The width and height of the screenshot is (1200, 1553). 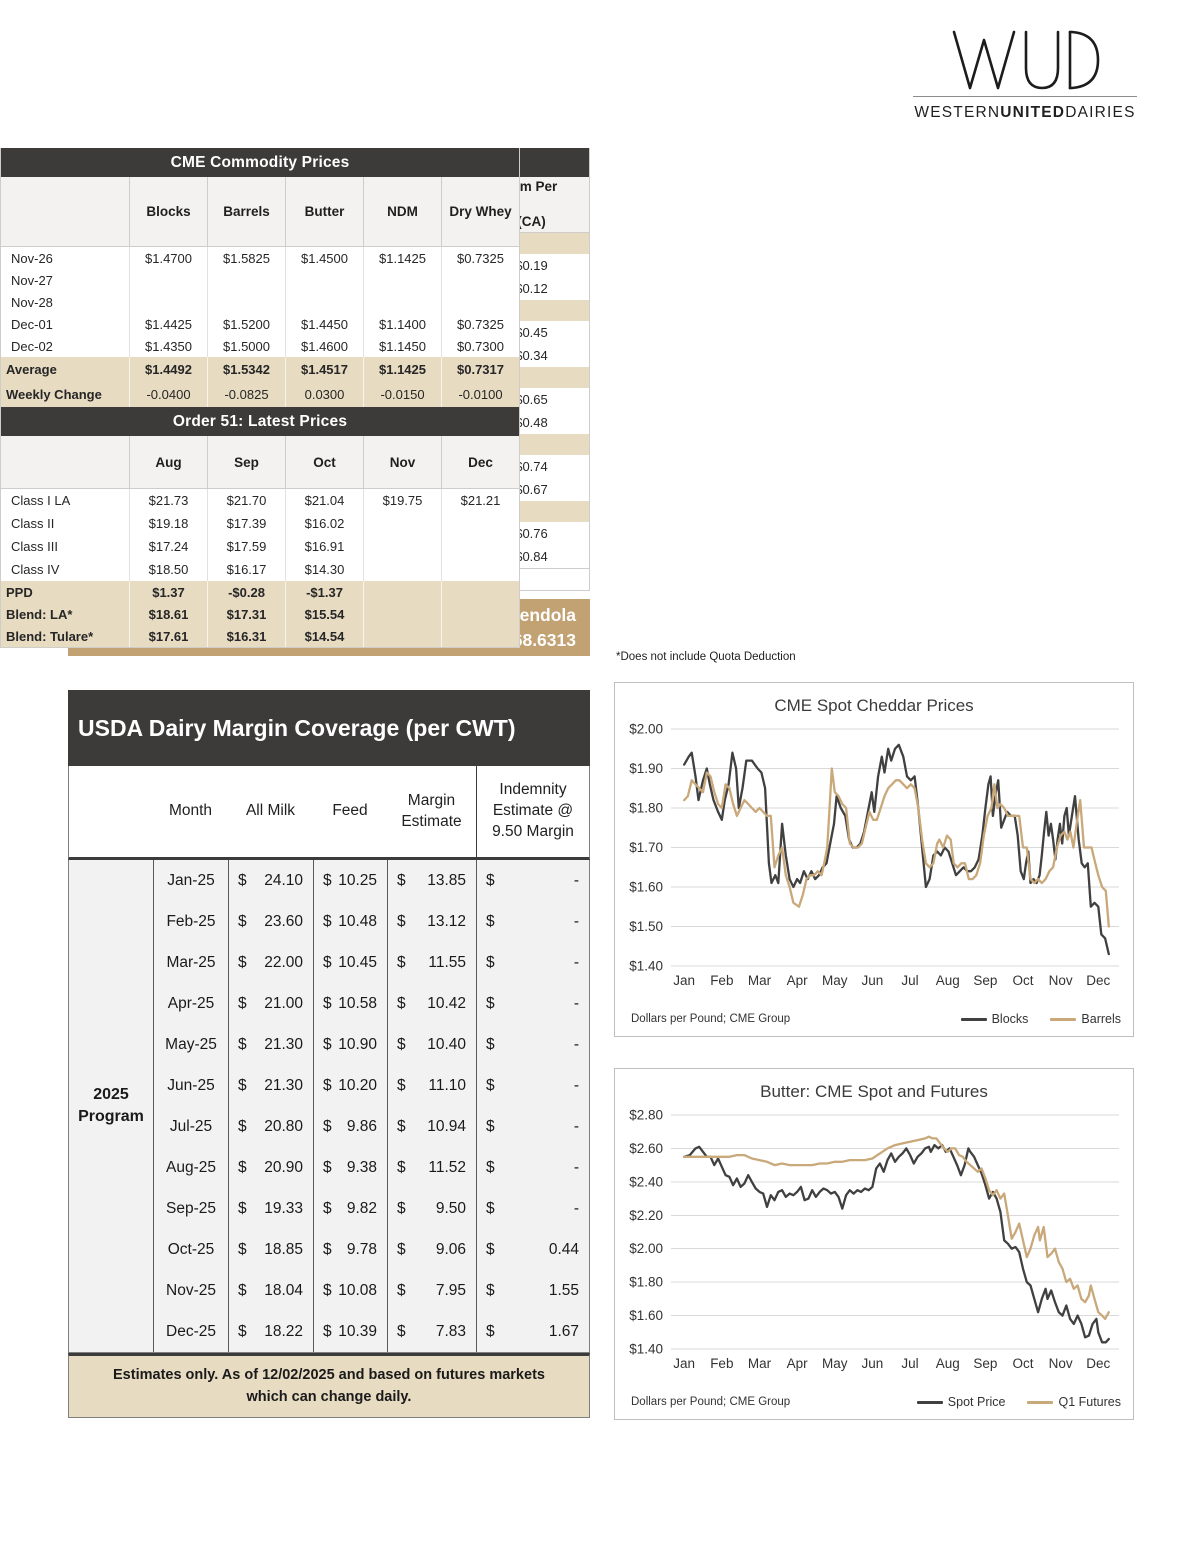 I want to click on y-axis-tick-label: $1.80, so click(x=646, y=1282).